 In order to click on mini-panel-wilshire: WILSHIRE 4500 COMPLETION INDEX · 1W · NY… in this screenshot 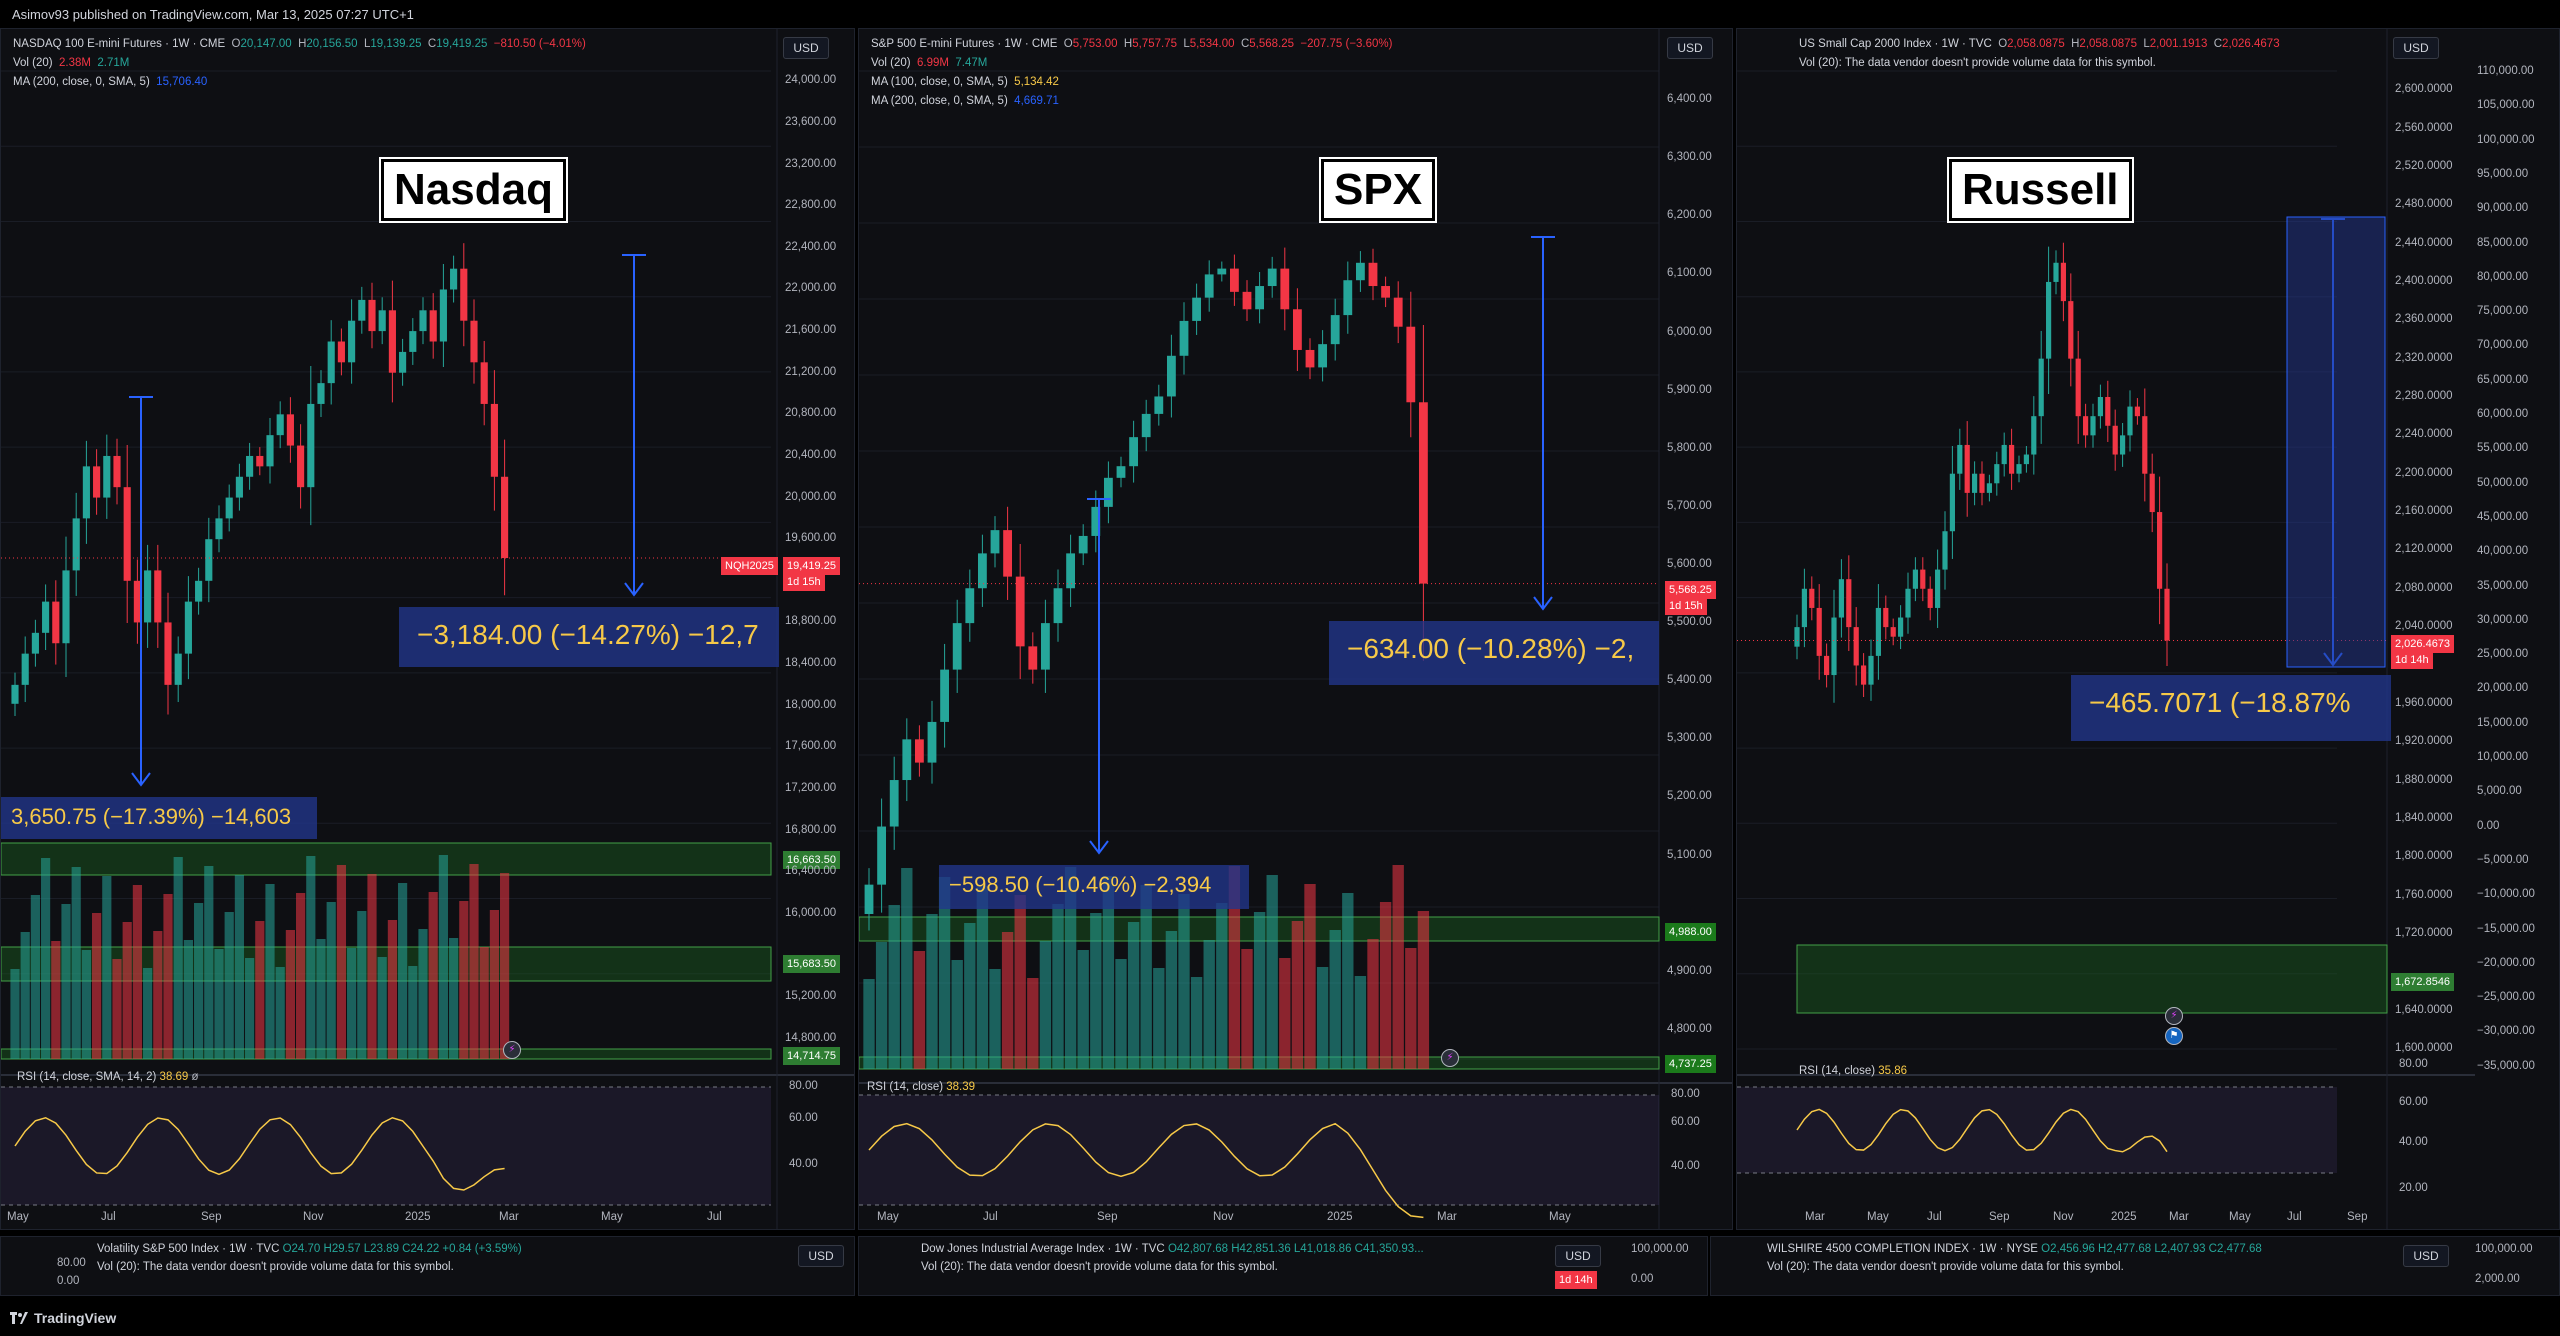, I will do `click(2135, 1266)`.